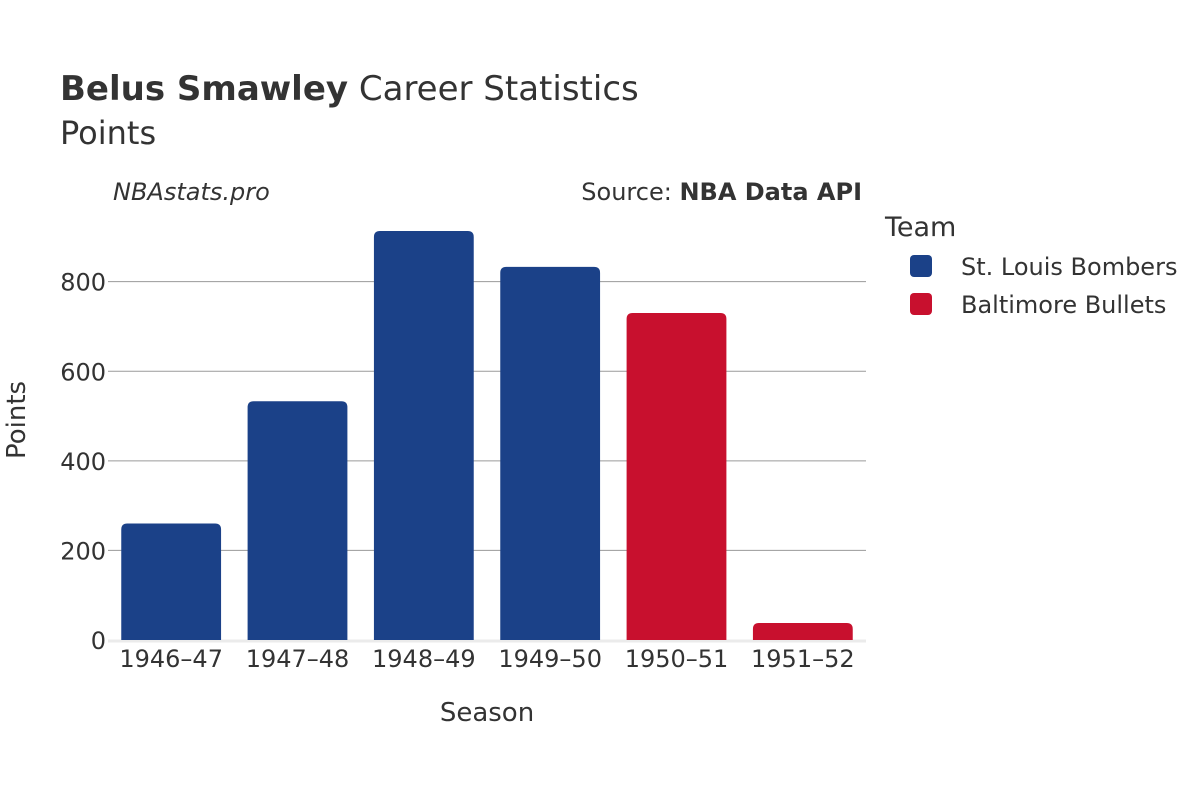 This screenshot has width=1200, height=800. What do you see at coordinates (676, 476) in the screenshot?
I see `bar-1950–51` at bounding box center [676, 476].